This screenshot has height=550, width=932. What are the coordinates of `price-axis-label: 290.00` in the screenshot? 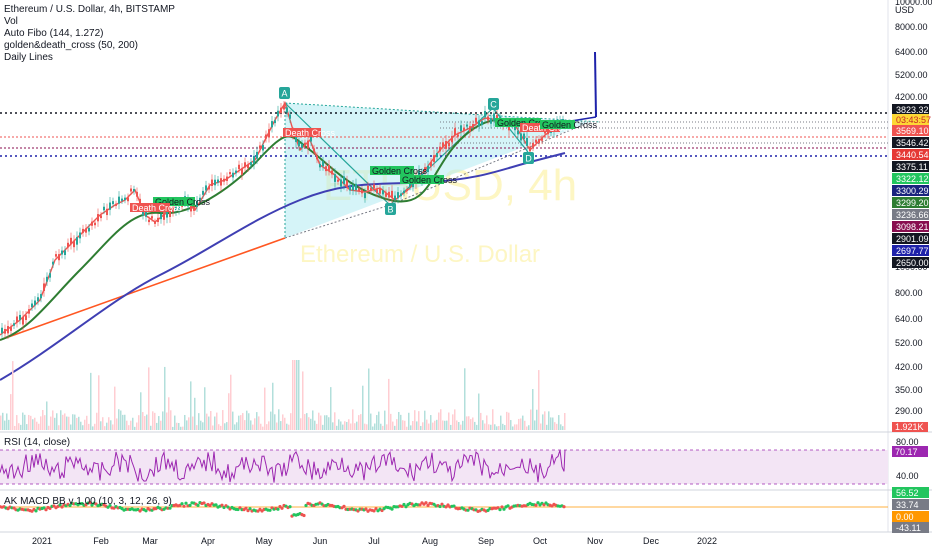 It's located at (909, 411).